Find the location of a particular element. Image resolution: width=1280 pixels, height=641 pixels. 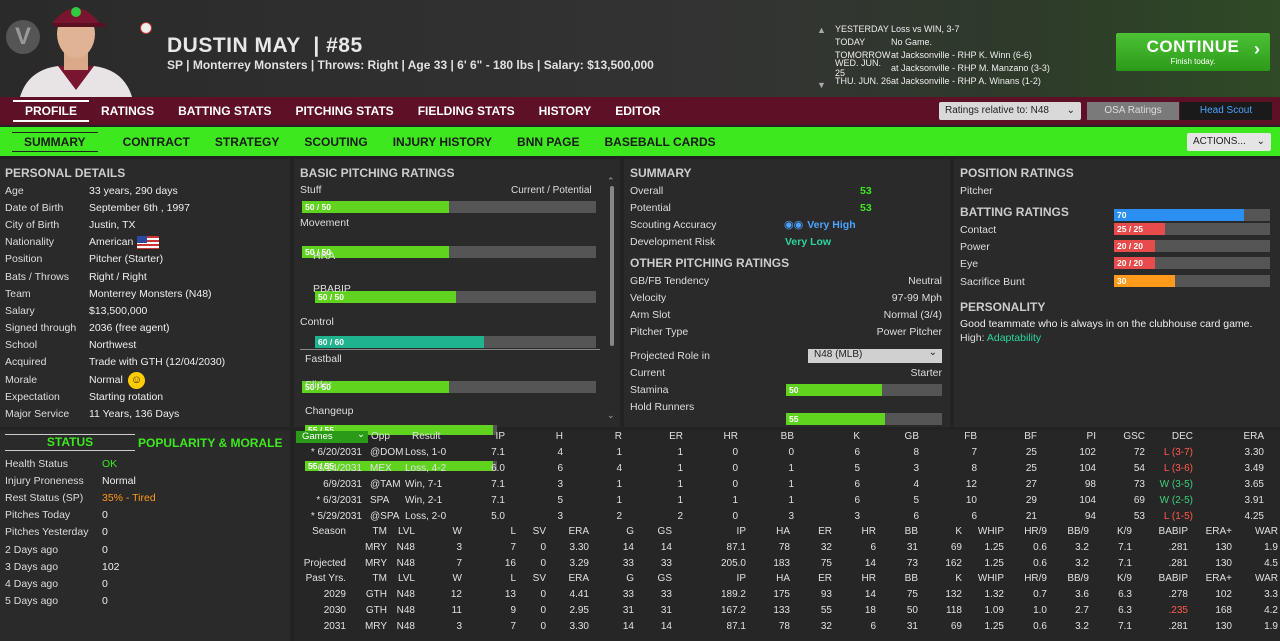

detail-value: 33 years, 290 days is located at coordinates (133, 190).